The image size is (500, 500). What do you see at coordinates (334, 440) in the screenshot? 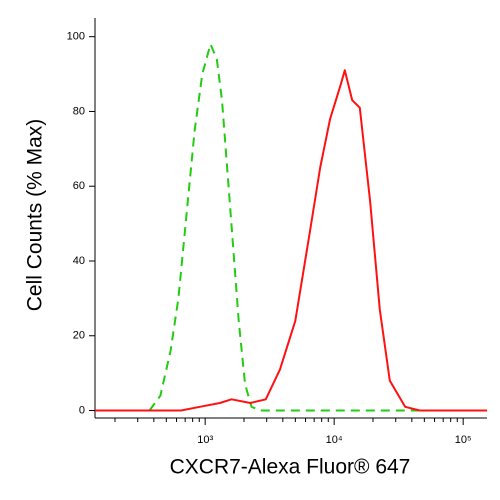
I see `x-tick-label: 10⁴` at bounding box center [334, 440].